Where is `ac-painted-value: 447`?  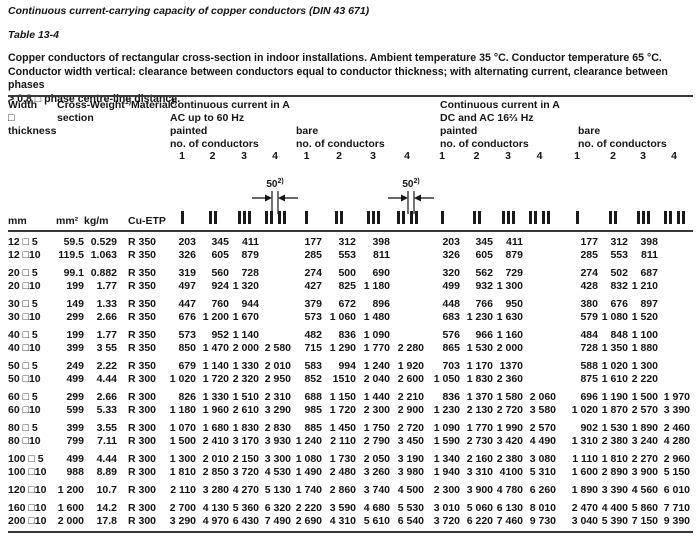
ac-painted-value: 447 is located at coordinates (187, 304).